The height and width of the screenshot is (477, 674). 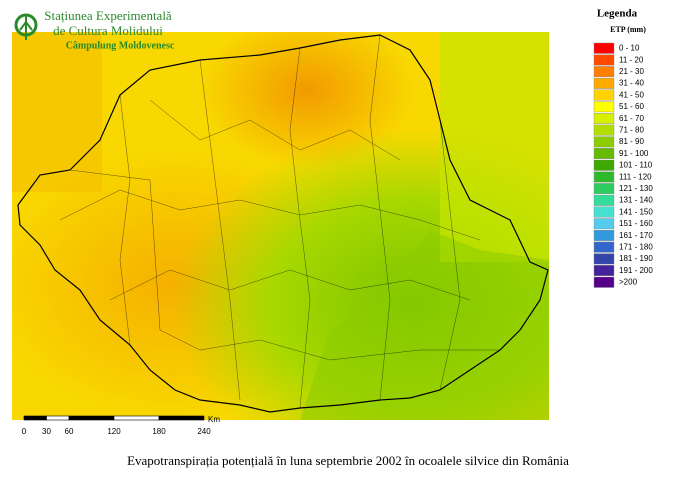 I want to click on legend-label: 191 - 200, so click(x=636, y=270).